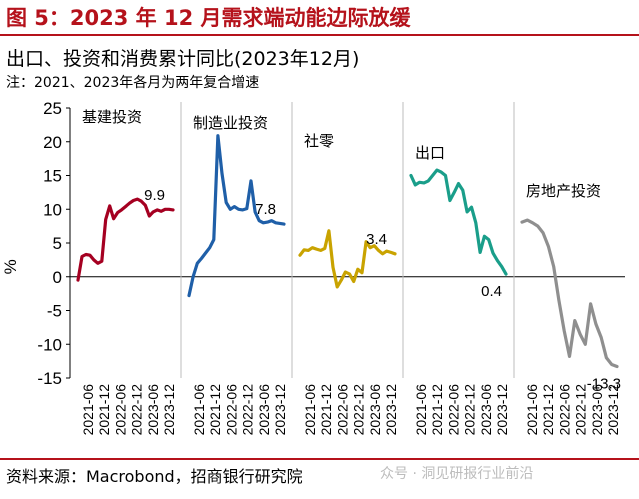 The image size is (639, 499). What do you see at coordinates (430, 153) in the screenshot?
I see `series-label: 出口` at bounding box center [430, 153].